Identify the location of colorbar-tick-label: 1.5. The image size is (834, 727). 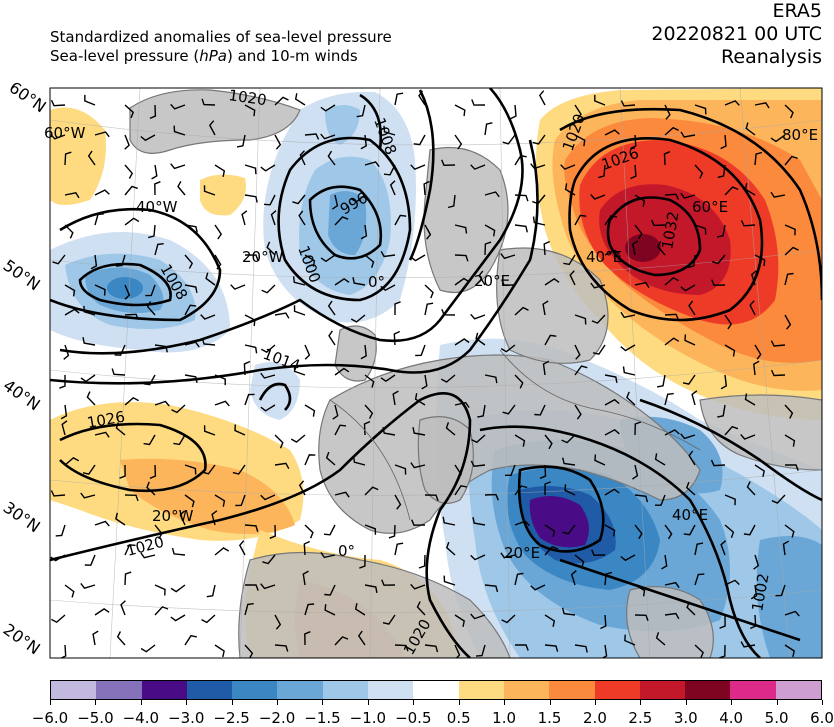
(549, 718).